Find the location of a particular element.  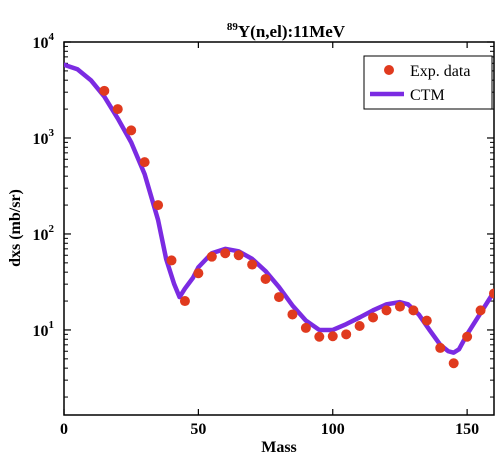

x-tick-label: 0 is located at coordinates (64, 429).